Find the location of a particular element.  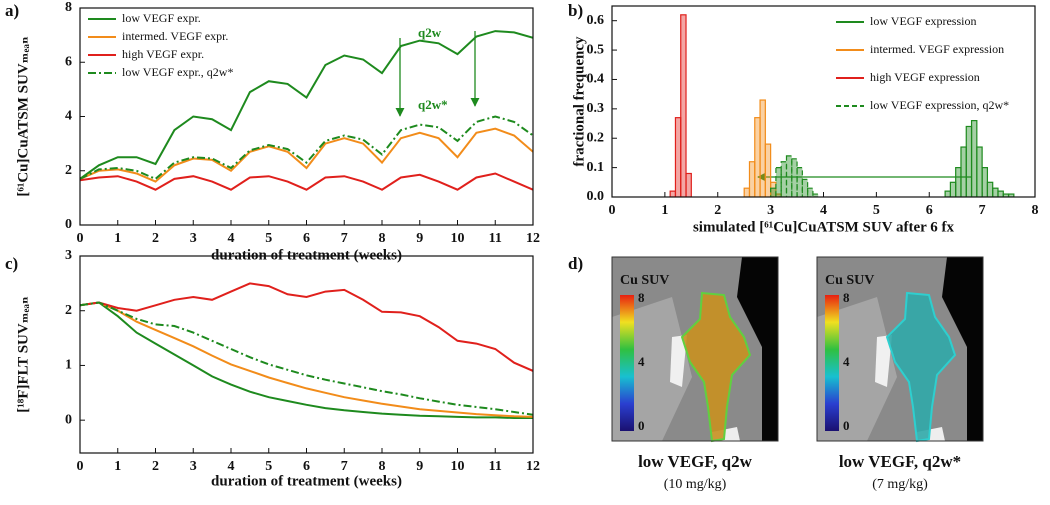

colorbar-title: Cu SUV is located at coordinates (644, 280).